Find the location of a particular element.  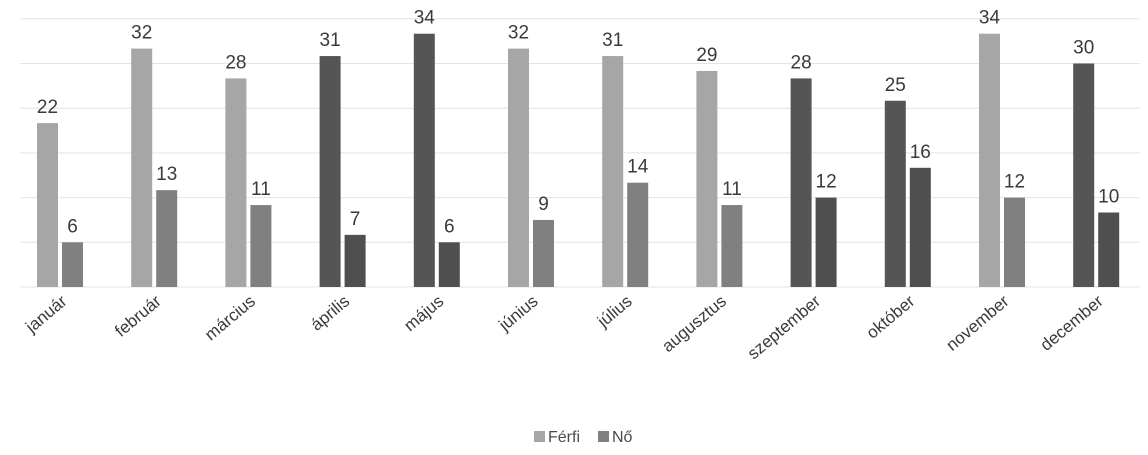

data-label-no-szeptember: 12 is located at coordinates (826, 182).